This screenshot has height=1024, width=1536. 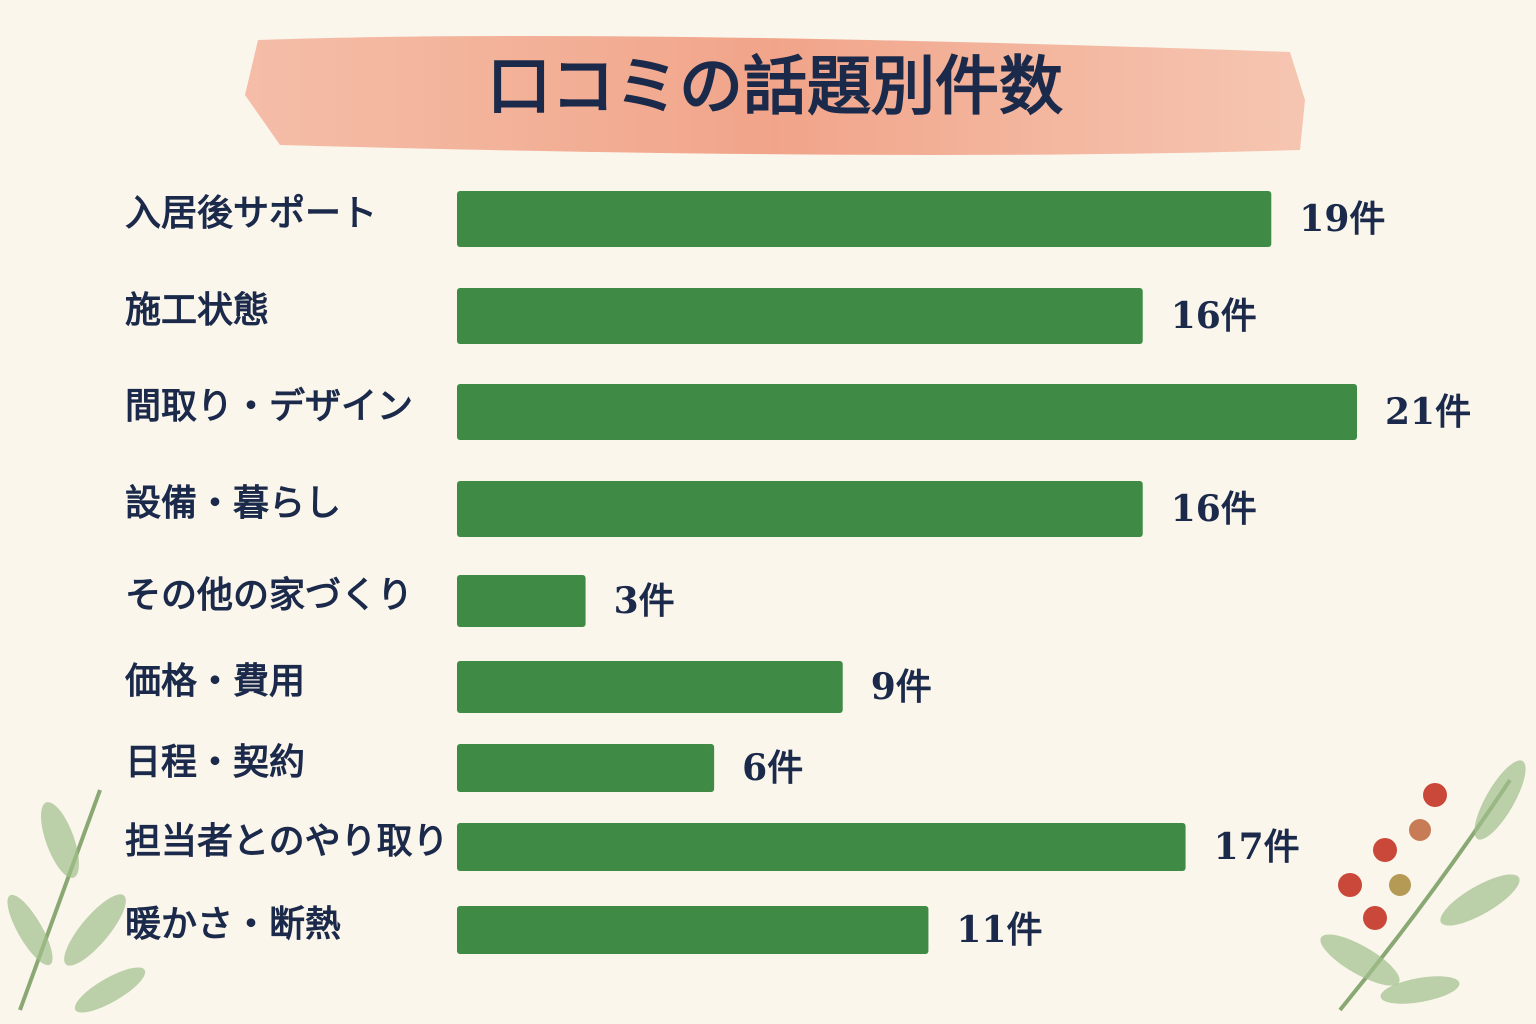 What do you see at coordinates (999, 930) in the screenshot?
I see `value-label: 11件` at bounding box center [999, 930].